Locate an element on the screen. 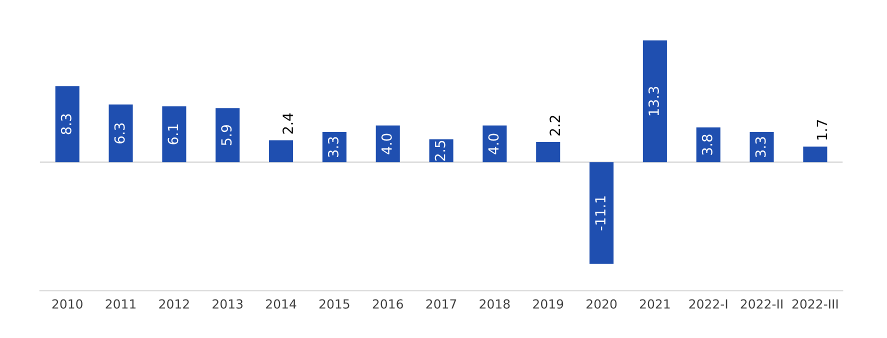  x-tick-label: 2021 is located at coordinates (655, 304).